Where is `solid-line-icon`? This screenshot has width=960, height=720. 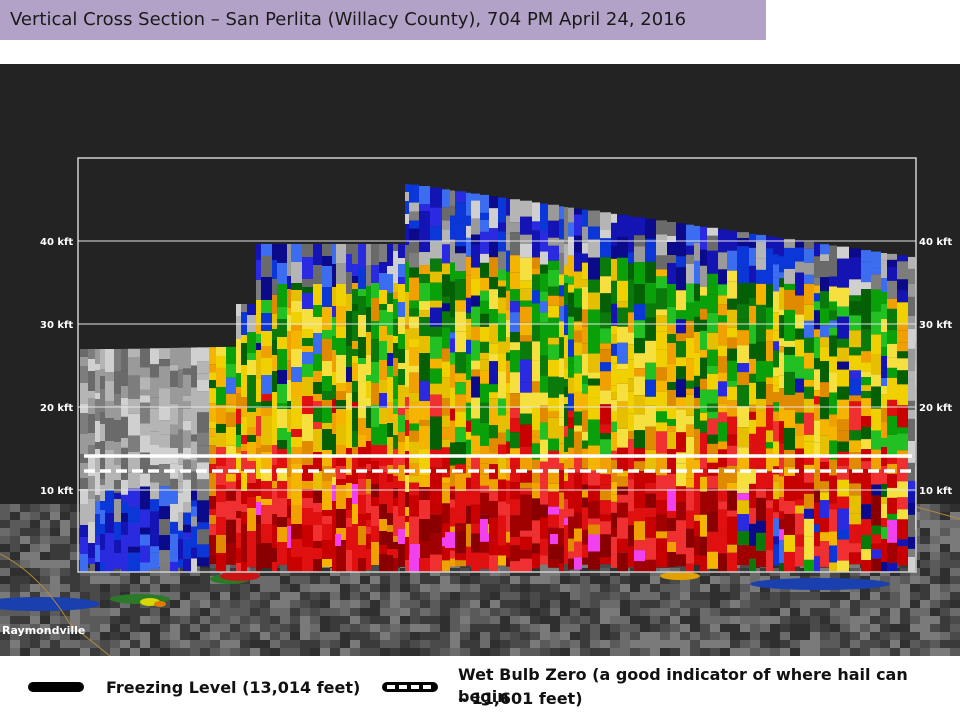 solid-line-icon is located at coordinates (56, 687).